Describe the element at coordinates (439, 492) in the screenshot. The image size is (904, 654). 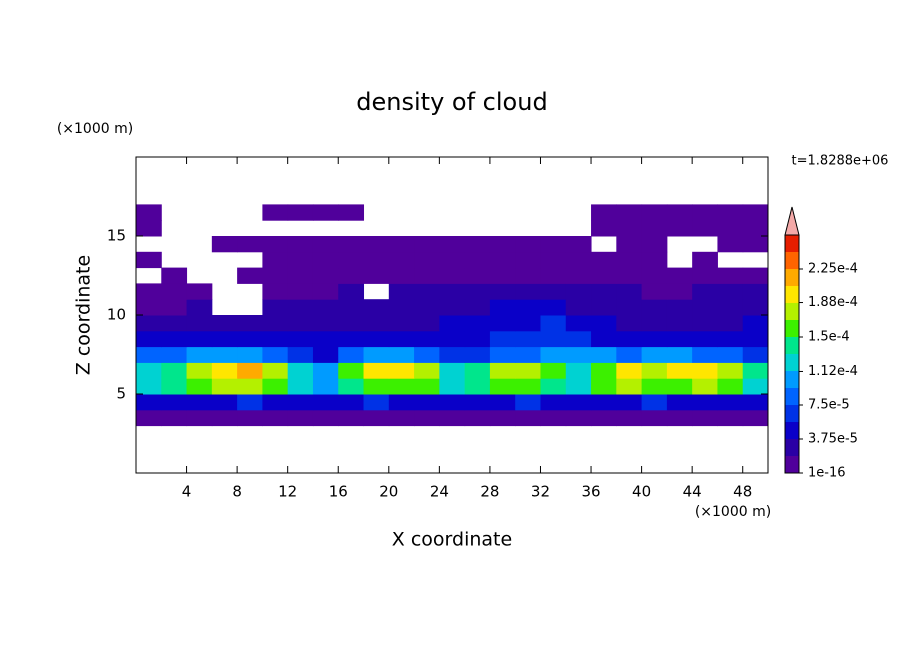
I see `x-tick-label: 24` at that location.